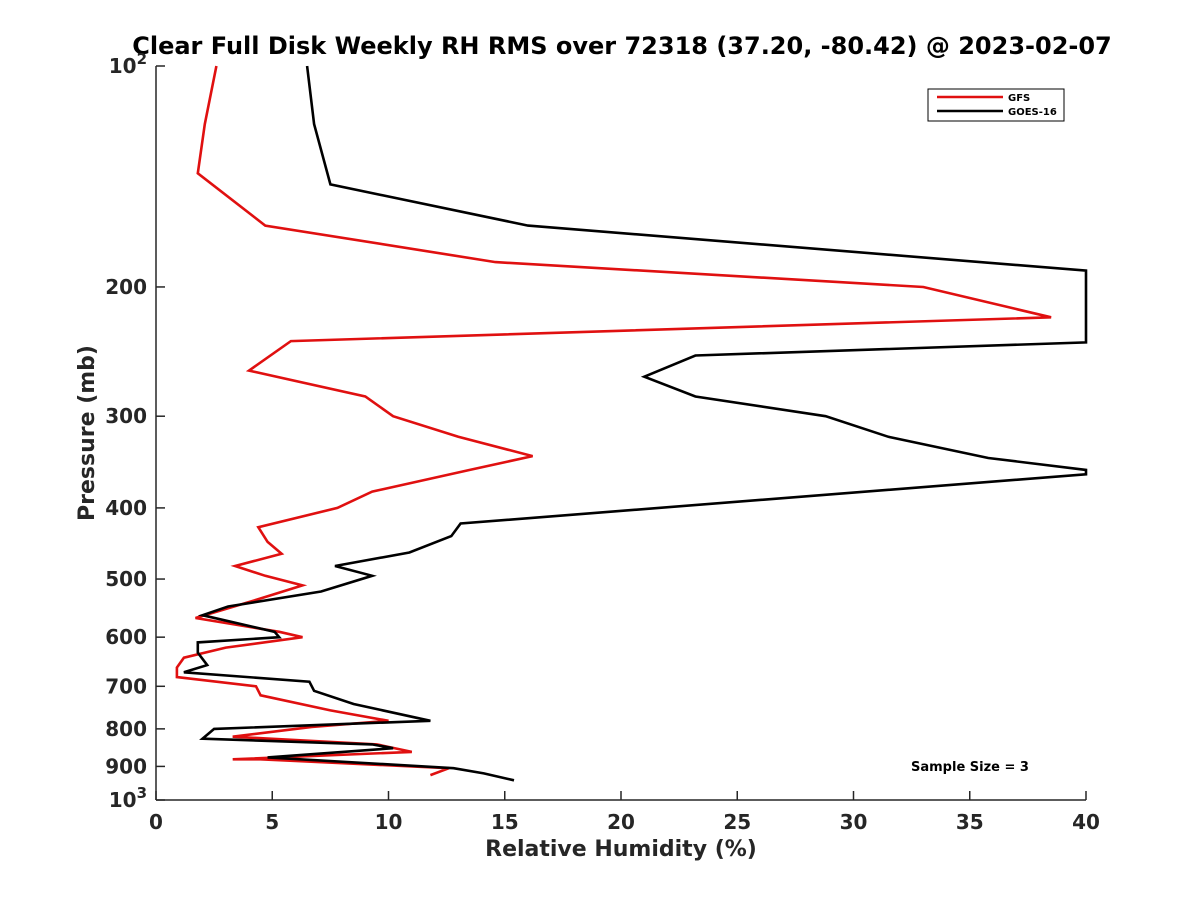 The height and width of the screenshot is (904, 1200). Describe the element at coordinates (126, 508) in the screenshot. I see `y-tick-label: 400` at that location.